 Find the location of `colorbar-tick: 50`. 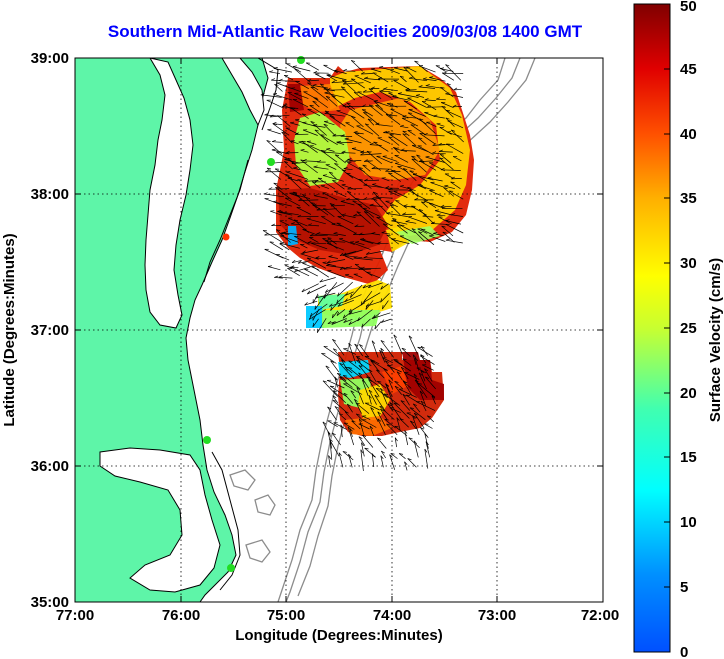

colorbar-tick: 50 is located at coordinates (688, 7).